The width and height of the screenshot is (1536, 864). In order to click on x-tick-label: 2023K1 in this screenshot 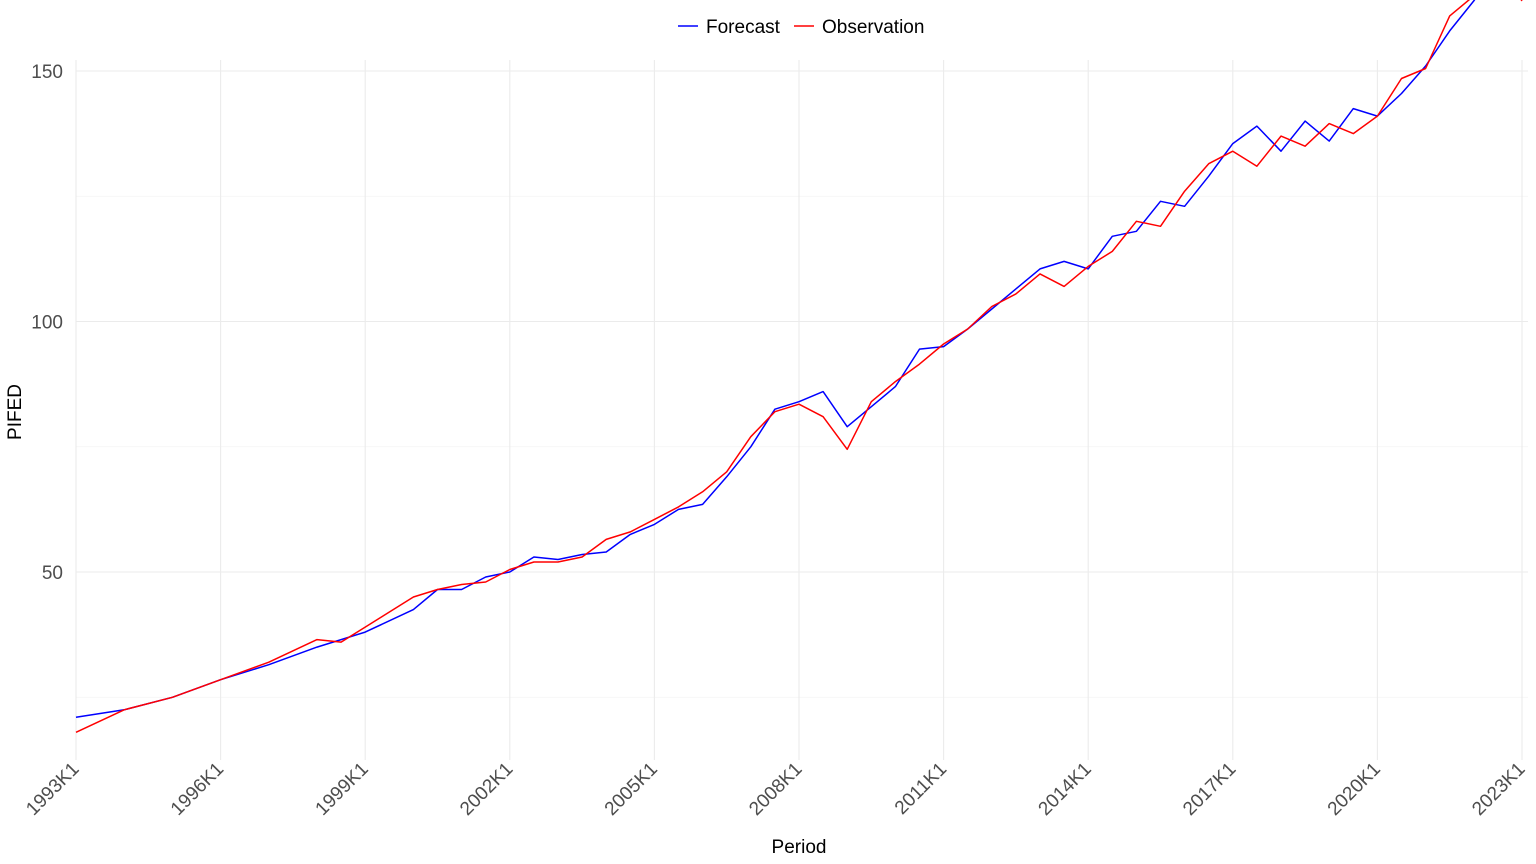, I will do `click(1498, 789)`.